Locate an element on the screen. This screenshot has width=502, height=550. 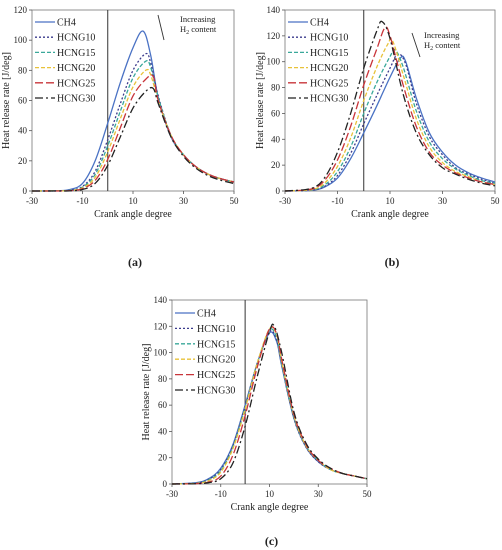
panel-label: (a) is located at coordinates (135, 262).